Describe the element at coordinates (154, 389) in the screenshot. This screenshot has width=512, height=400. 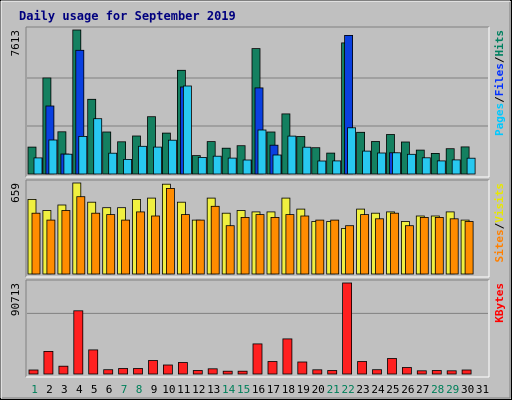
I see `x-tick-label: 9` at that location.